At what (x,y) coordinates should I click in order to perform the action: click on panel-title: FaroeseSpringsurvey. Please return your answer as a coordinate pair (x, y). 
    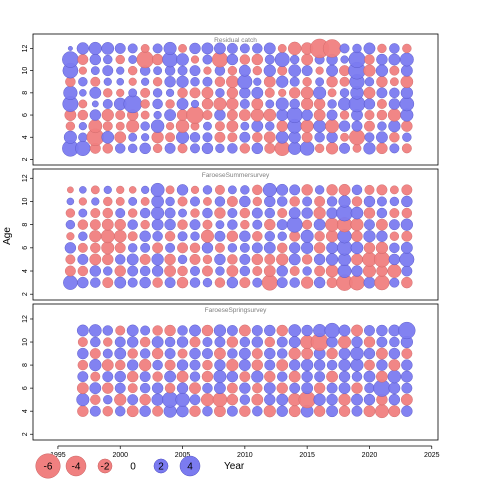
    Looking at the image, I should click on (236, 310).